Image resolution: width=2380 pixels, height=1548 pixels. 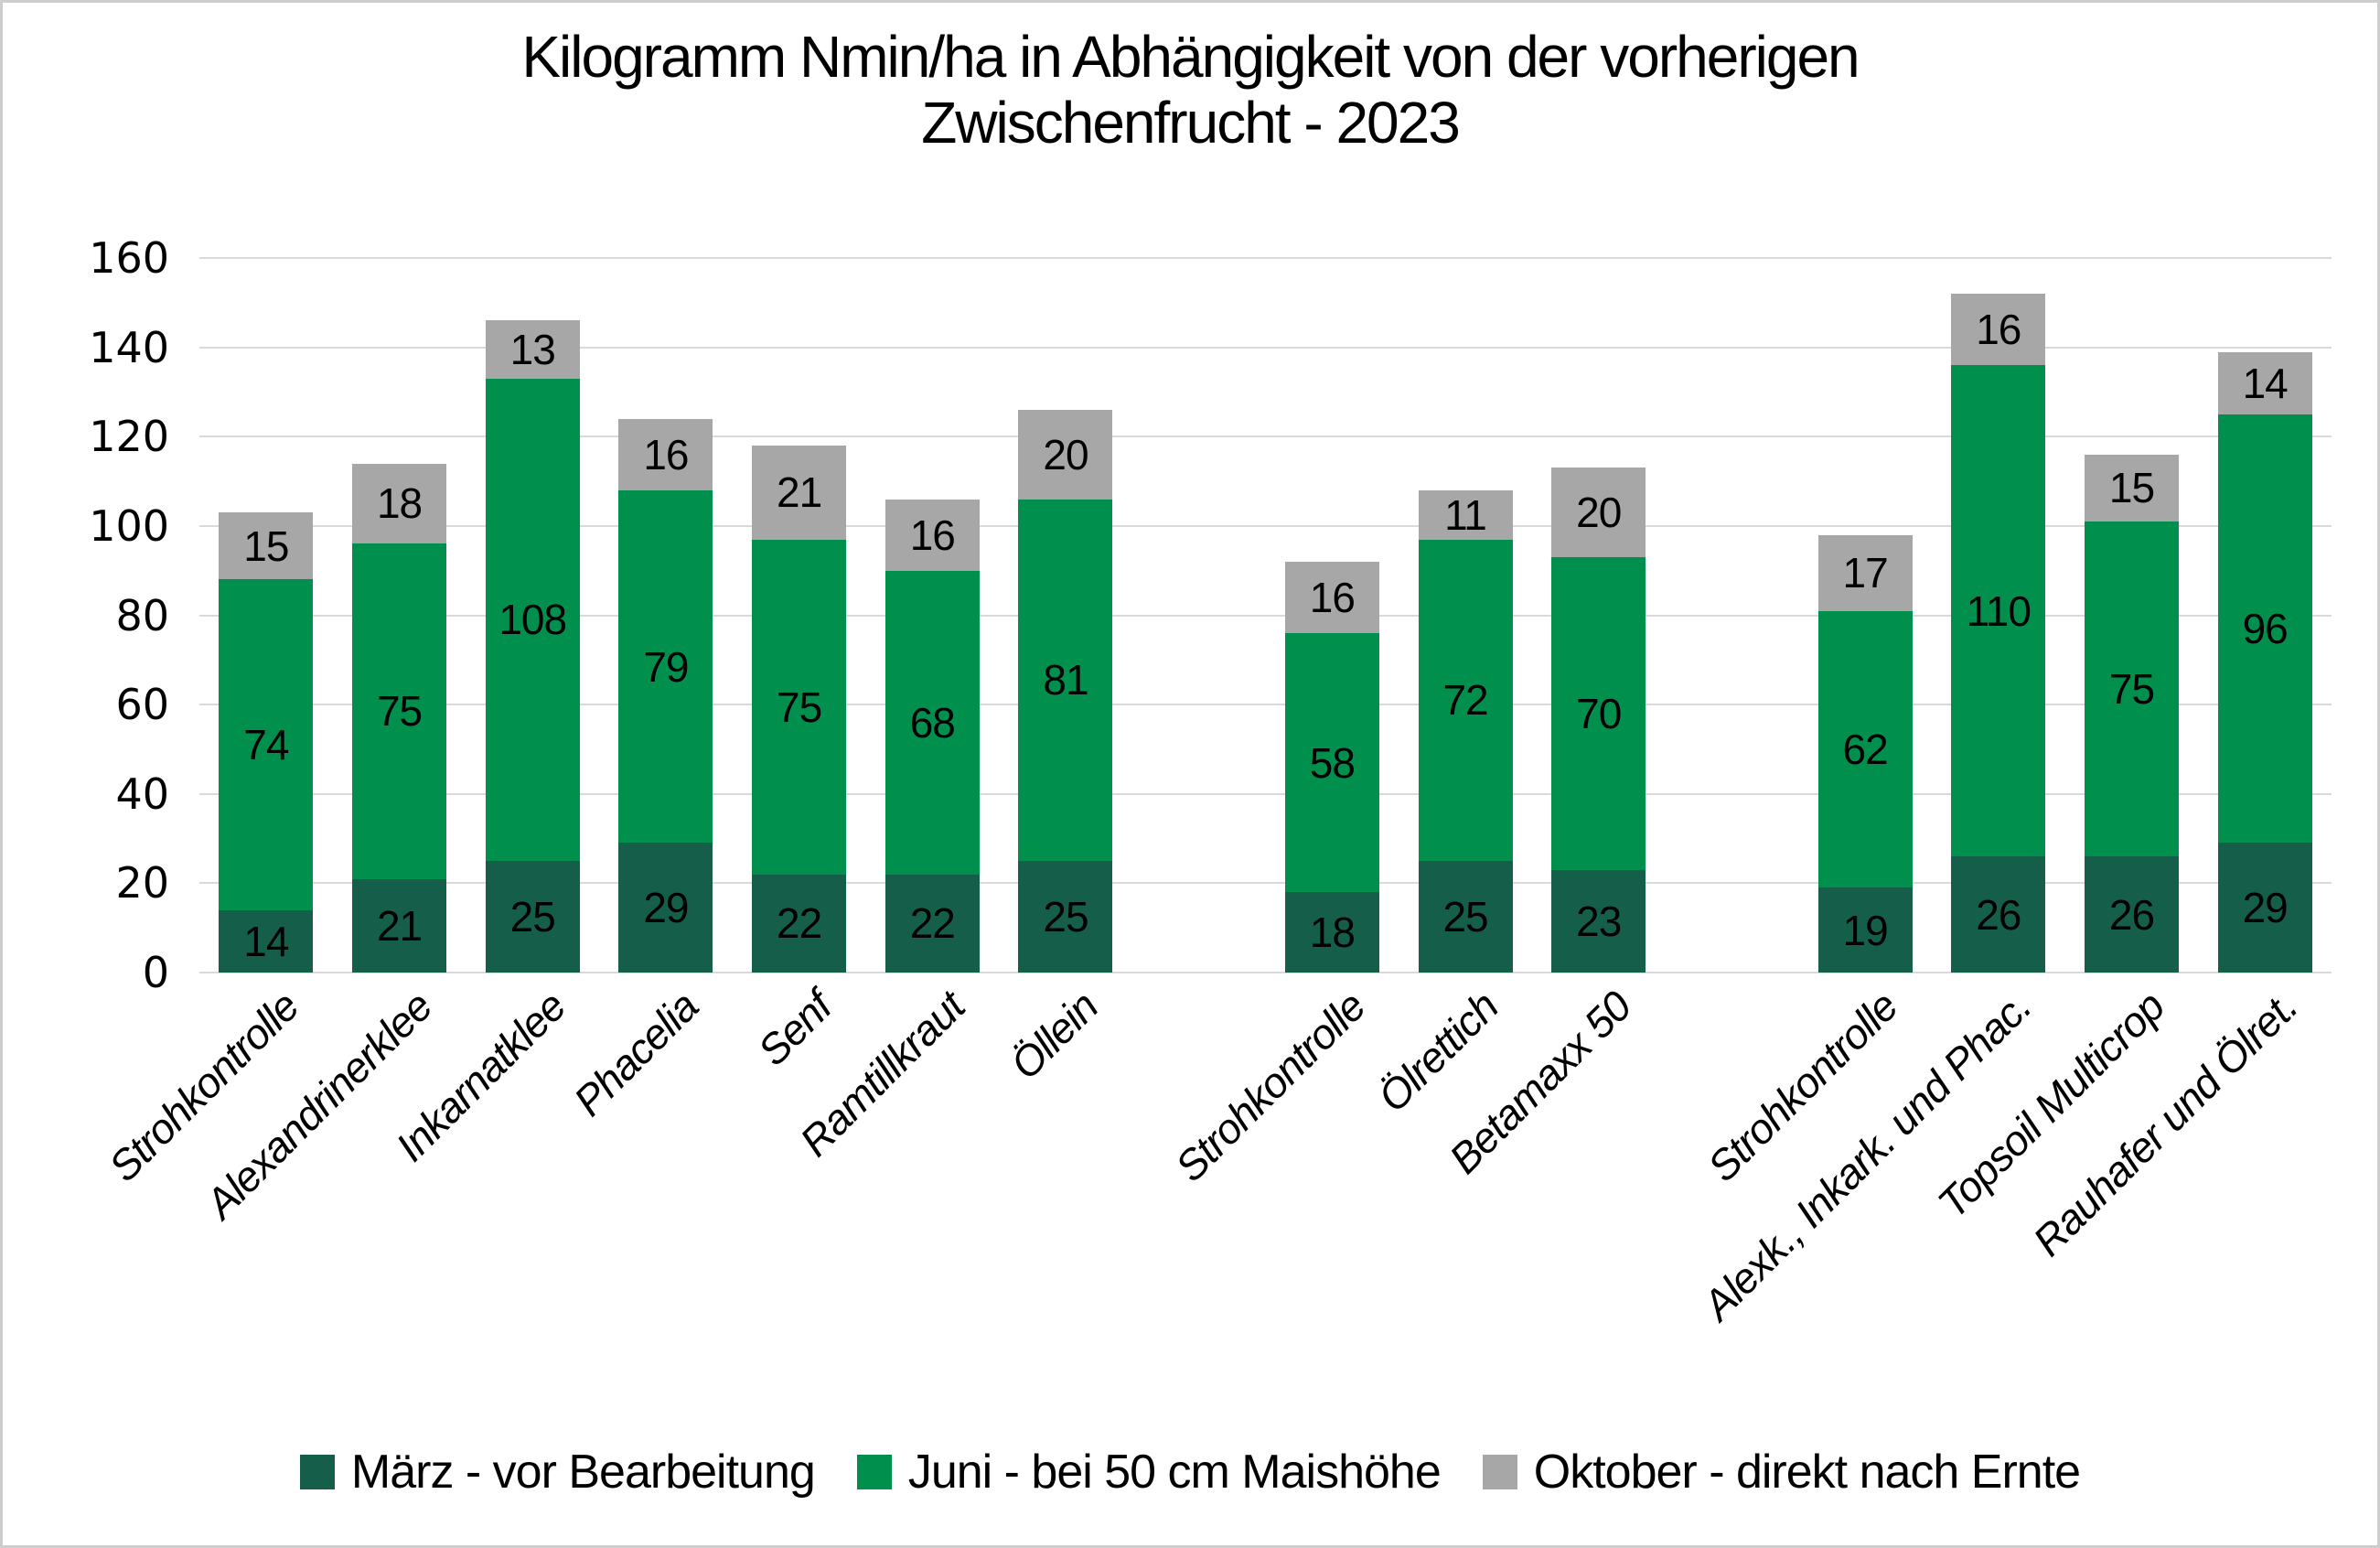 I want to click on bar-segment-series3-Strohkontrolle: 16, so click(x=1331, y=597).